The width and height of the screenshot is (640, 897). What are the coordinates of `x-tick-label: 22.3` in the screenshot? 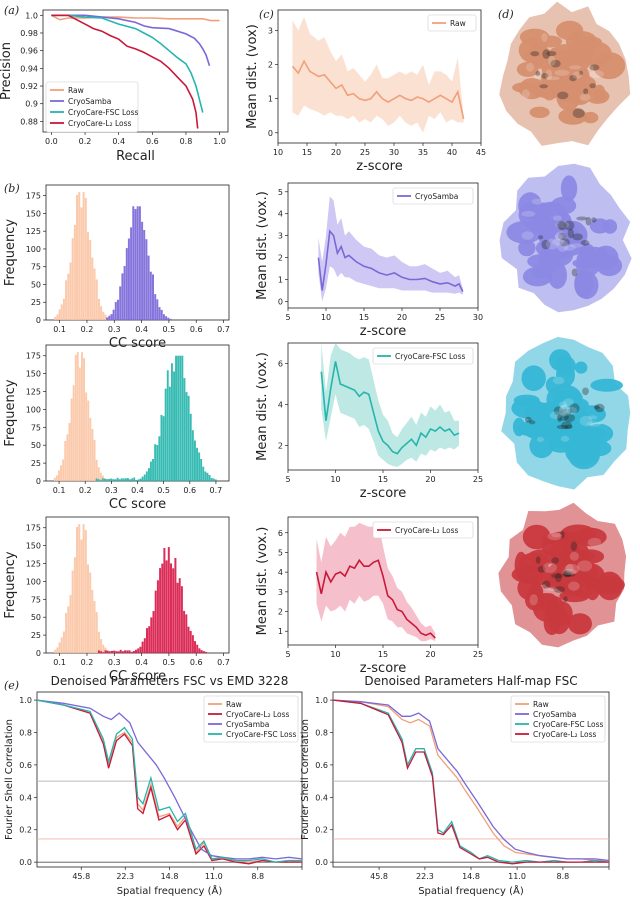 It's located at (425, 876).